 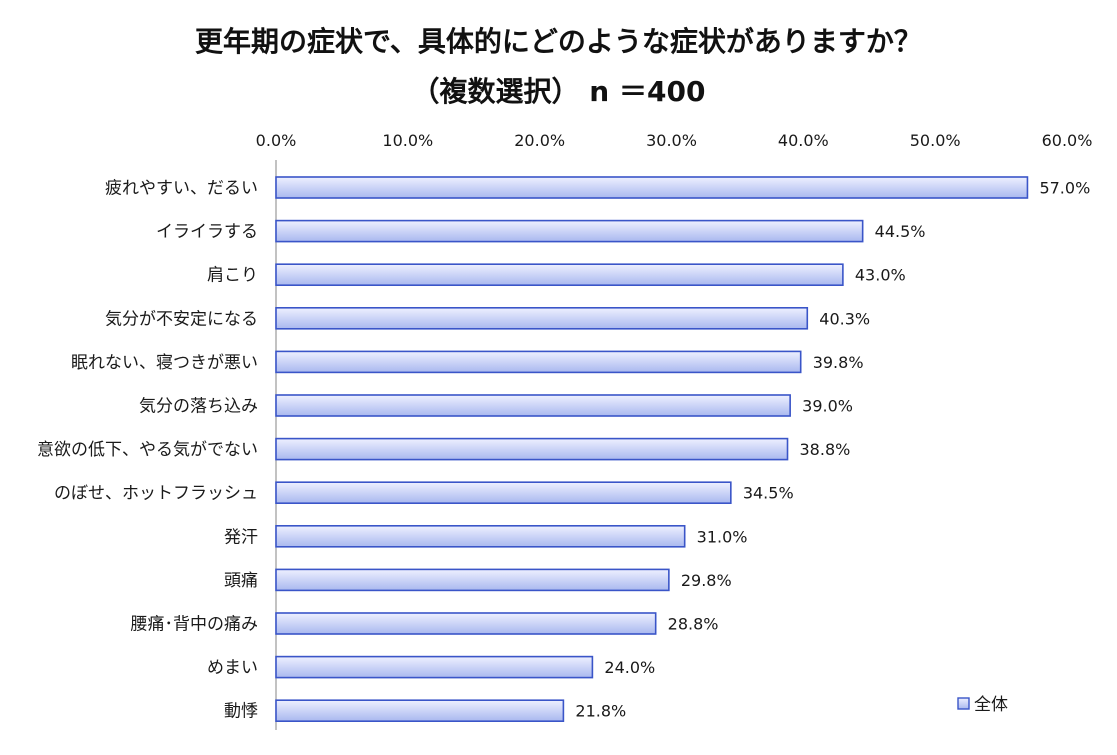 I want to click on data-label: 31.0%, so click(x=722, y=536).